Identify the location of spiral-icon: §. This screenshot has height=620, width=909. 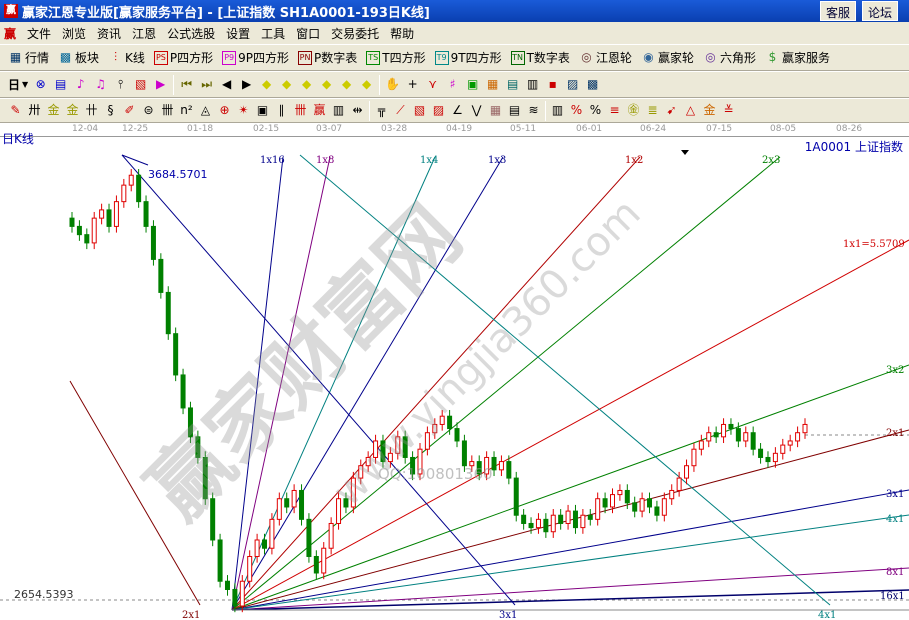
(110, 110).